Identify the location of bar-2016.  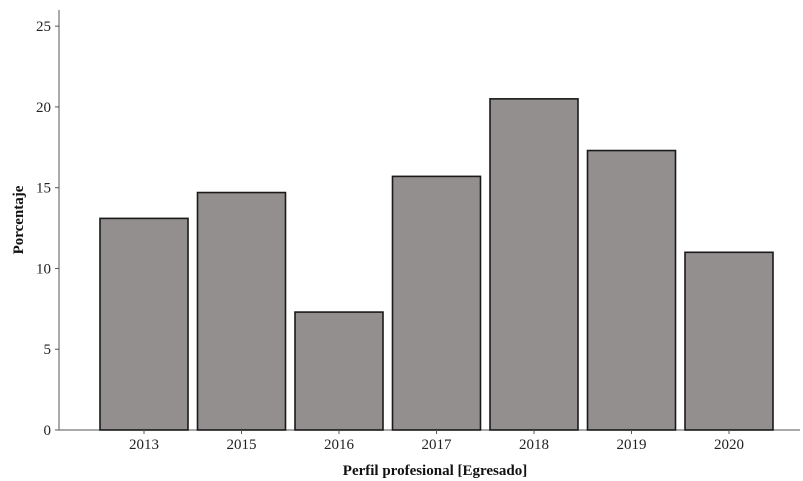
(339, 371).